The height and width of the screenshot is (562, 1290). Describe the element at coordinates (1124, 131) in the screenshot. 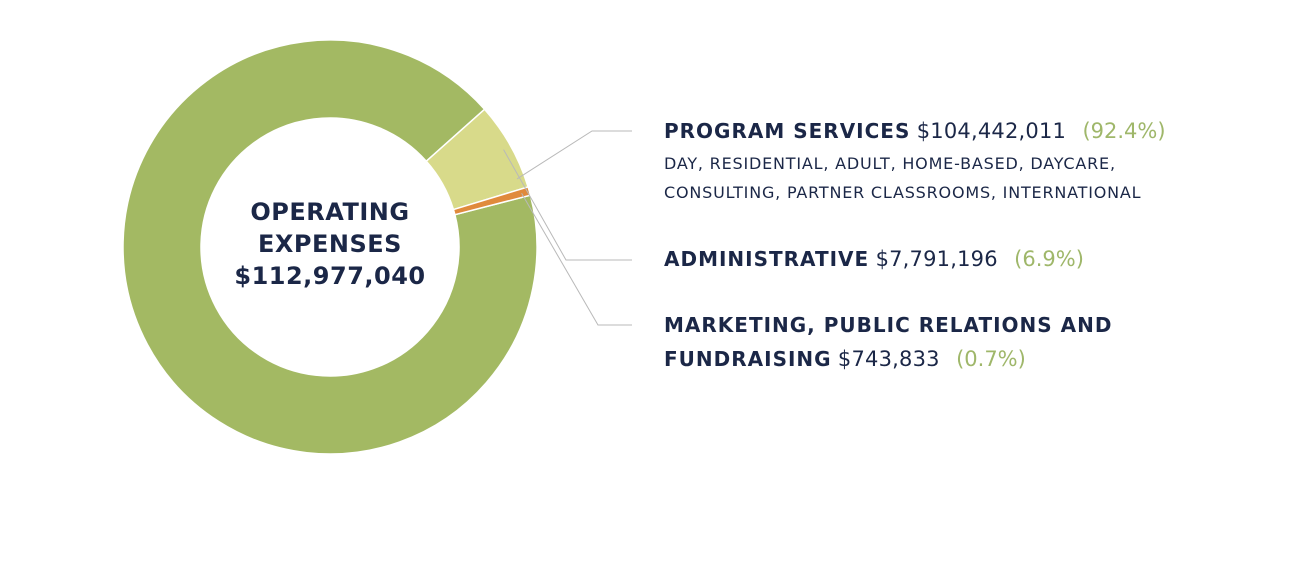

I see `legend-percent: (92.4%)` at that location.